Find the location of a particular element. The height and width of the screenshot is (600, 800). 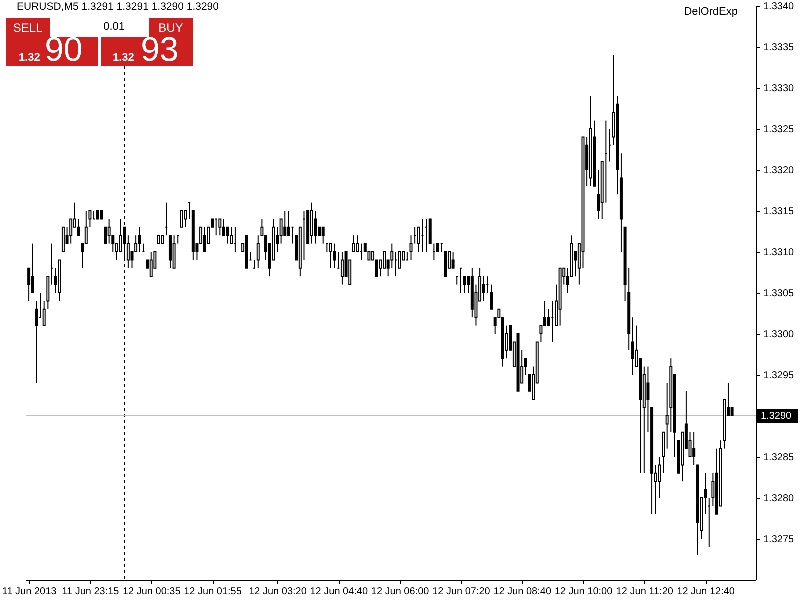

y-tick-label: 1.3315 is located at coordinates (779, 212).